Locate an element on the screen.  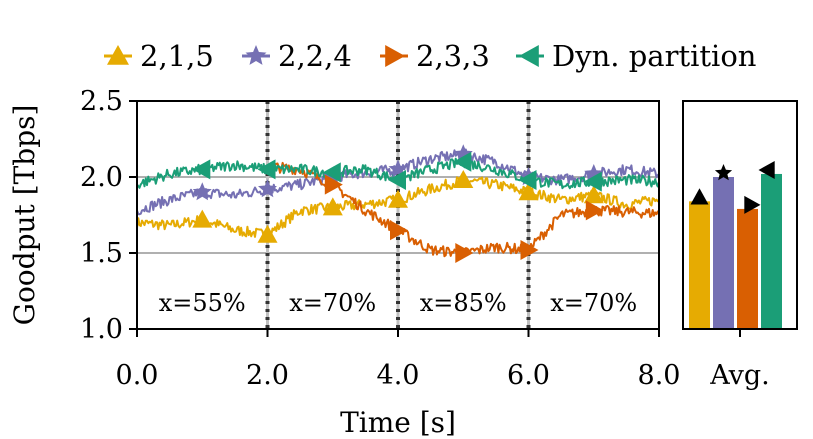
x-tick-label-1: 2.0 is located at coordinates (267, 375).